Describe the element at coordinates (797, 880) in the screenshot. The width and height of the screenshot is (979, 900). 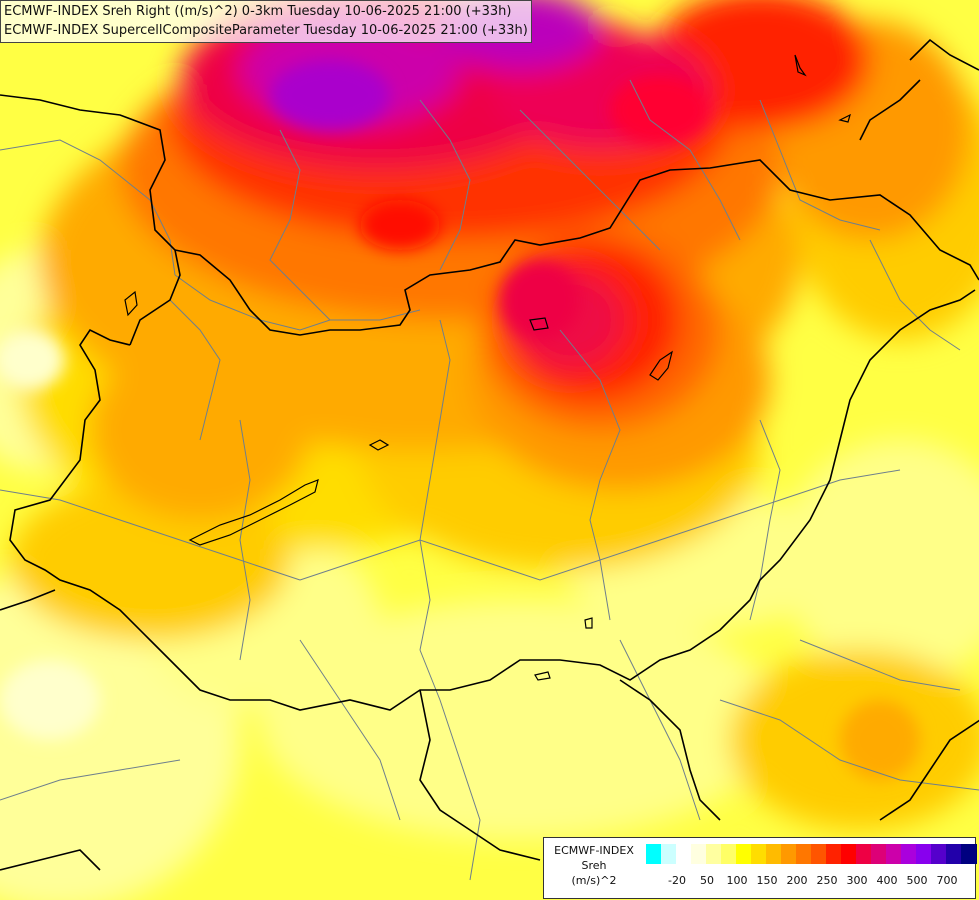
I see `legend-tick-label: 200` at that location.